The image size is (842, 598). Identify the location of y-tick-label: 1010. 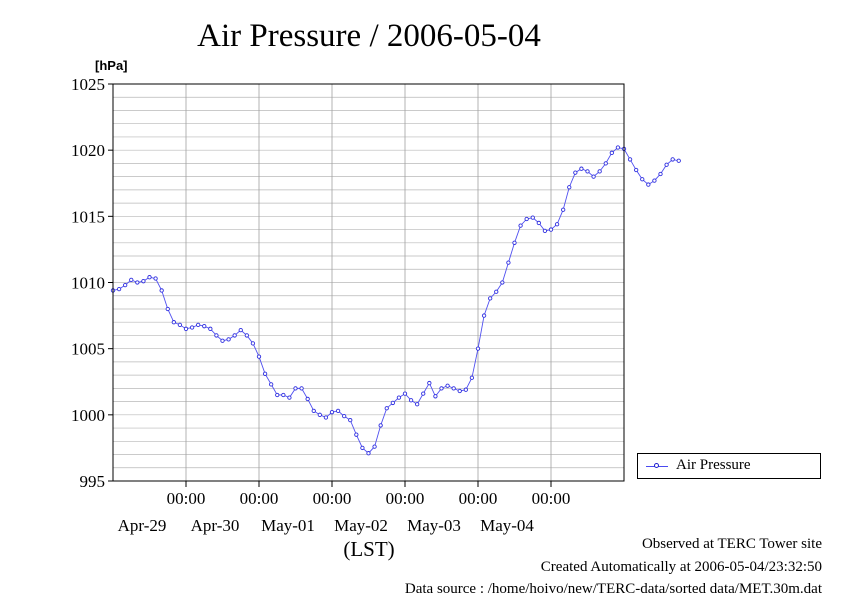
(88, 283).